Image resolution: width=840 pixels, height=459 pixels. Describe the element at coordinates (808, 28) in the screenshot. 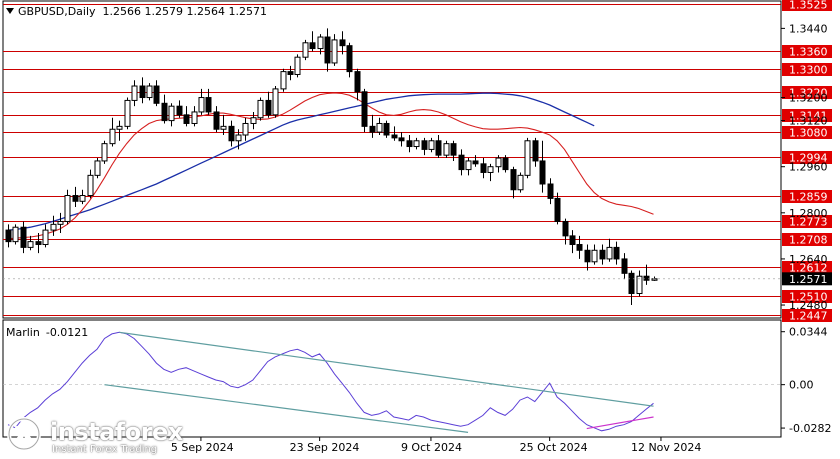

I see `price-tick-label-0: 1.3440` at that location.